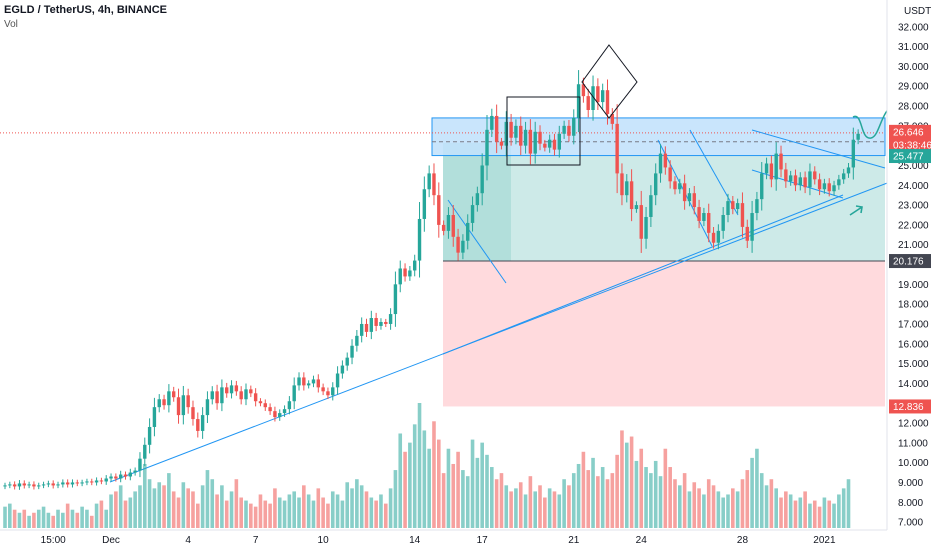  Describe the element at coordinates (874, 120) in the screenshot. I see `projected-path` at that location.